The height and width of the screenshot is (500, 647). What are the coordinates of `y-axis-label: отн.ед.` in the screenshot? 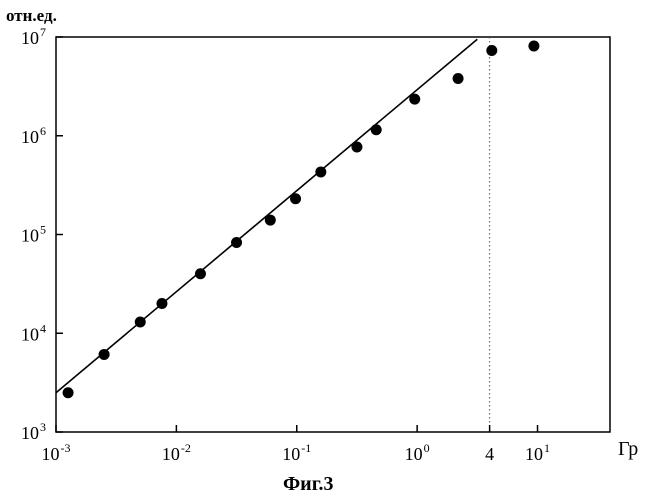 It's located at (31, 15).